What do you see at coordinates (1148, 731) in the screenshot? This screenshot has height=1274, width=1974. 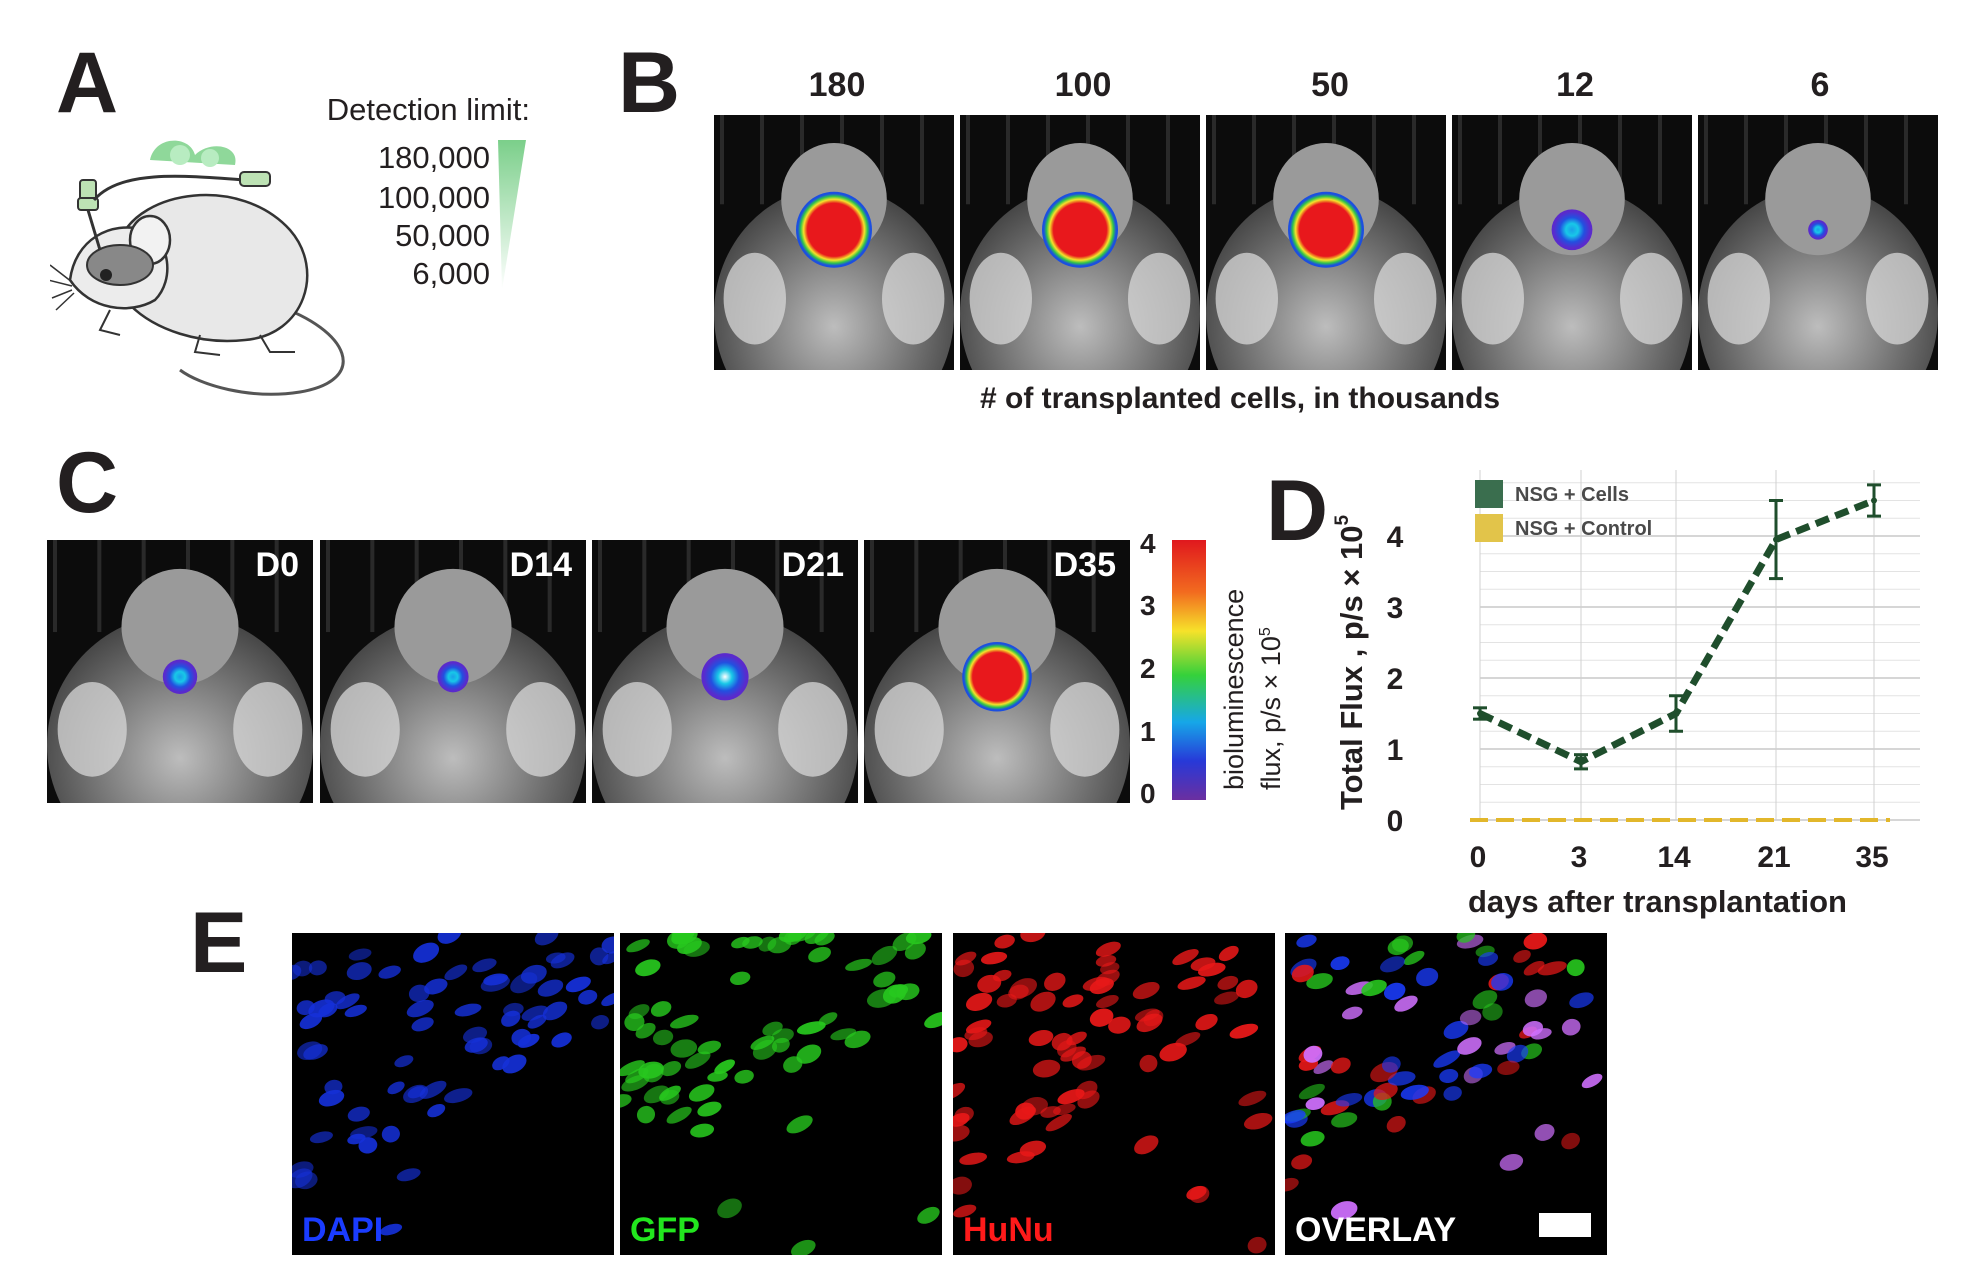 I see `colorbar-tick: 1` at bounding box center [1148, 731].